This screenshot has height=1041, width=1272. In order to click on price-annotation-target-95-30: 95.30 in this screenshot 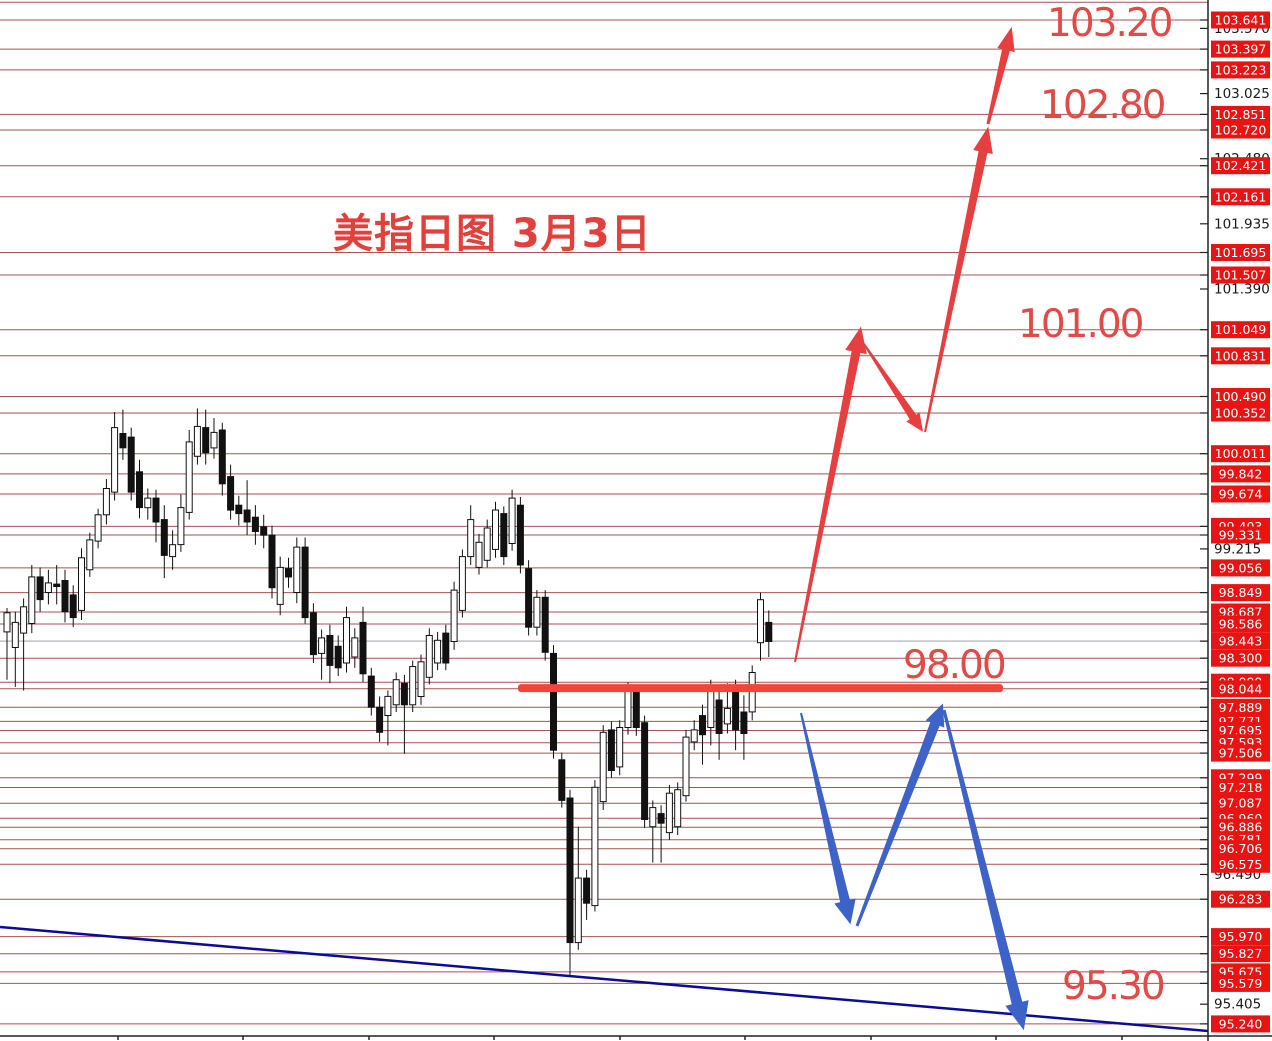, I will do `click(1114, 986)`.